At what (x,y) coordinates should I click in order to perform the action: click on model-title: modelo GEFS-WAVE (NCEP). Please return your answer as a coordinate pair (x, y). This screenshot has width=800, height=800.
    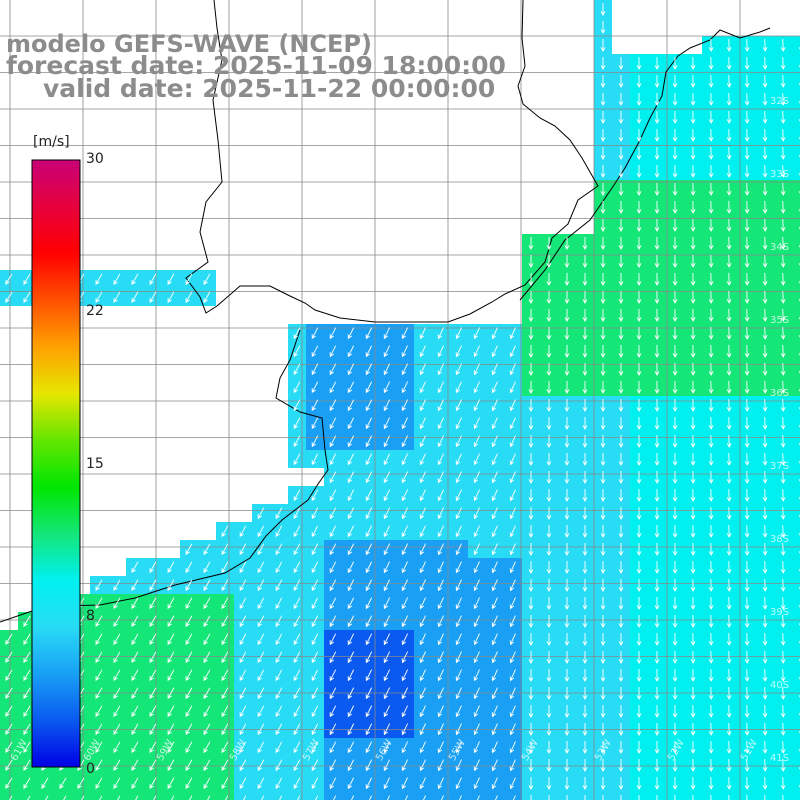
    Looking at the image, I should click on (189, 44).